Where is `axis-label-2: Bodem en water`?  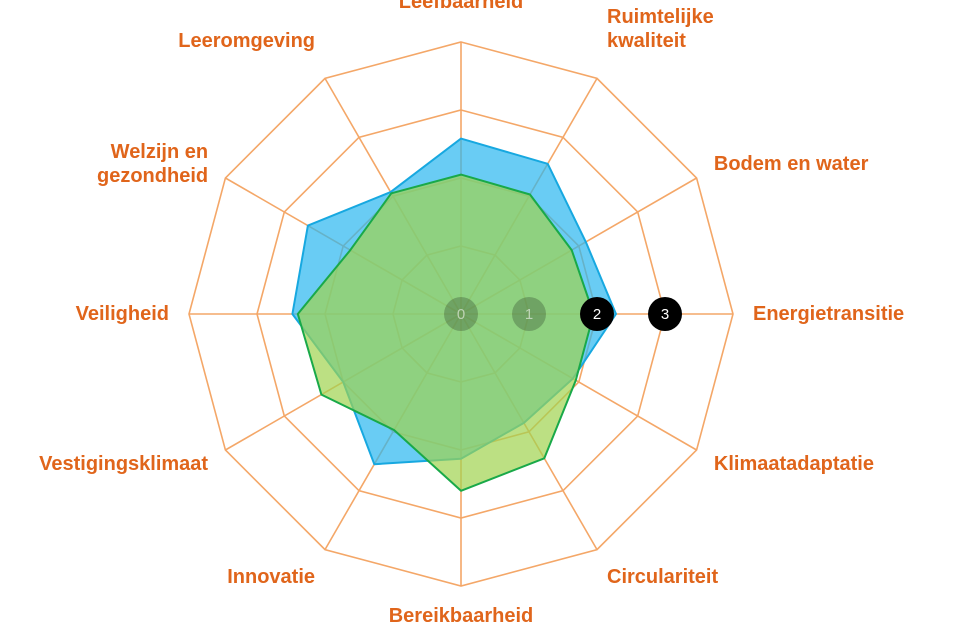
axis-label-2: Bodem en water is located at coordinates (791, 164).